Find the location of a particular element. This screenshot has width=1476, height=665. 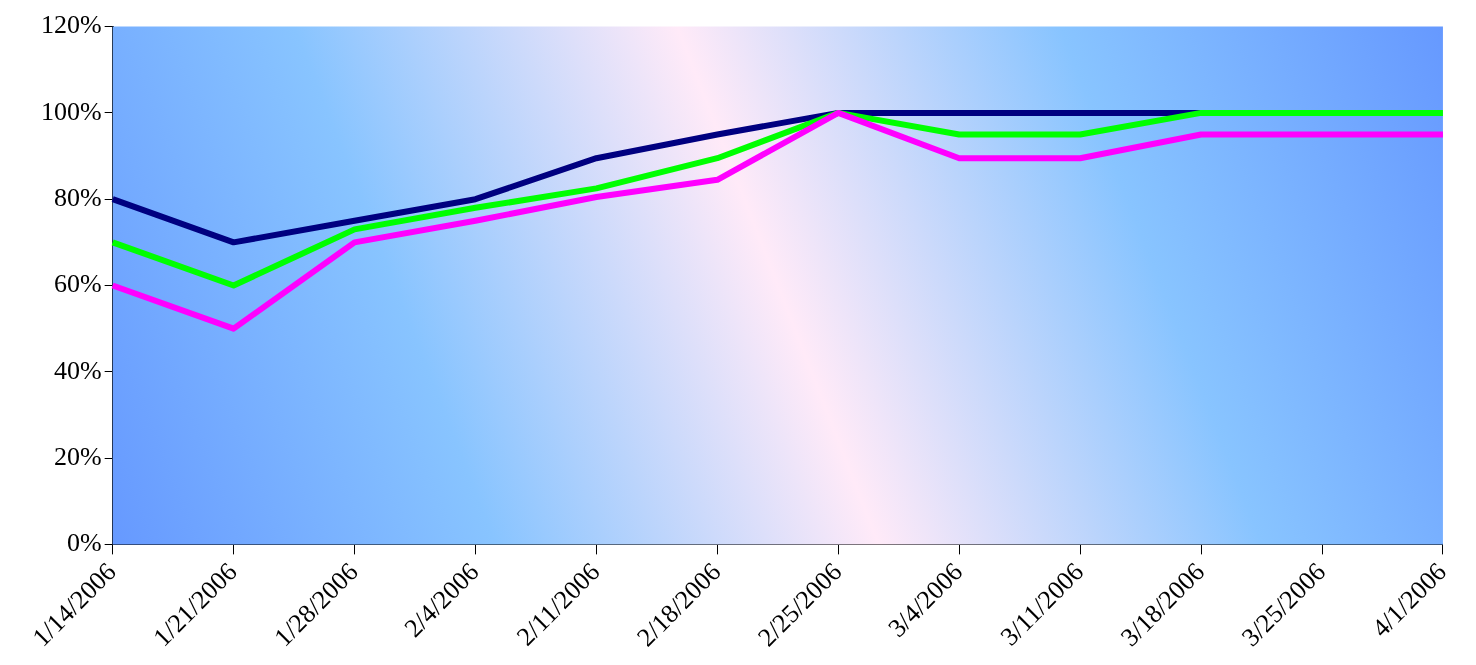

y-tick-label: 100% is located at coordinates (71, 111).